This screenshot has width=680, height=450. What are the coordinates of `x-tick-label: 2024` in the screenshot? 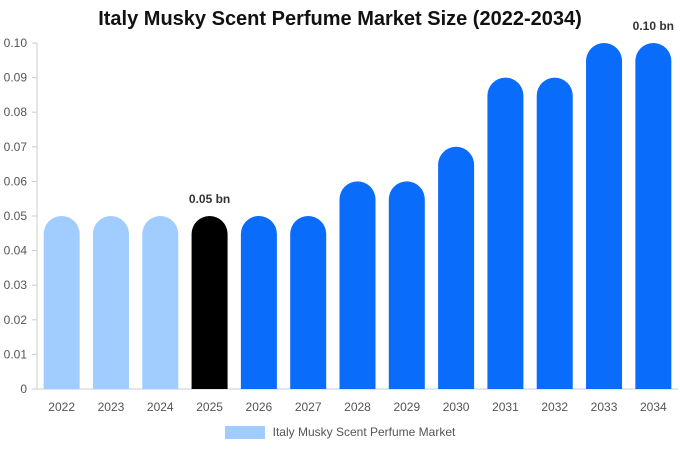 It's located at (160, 407).